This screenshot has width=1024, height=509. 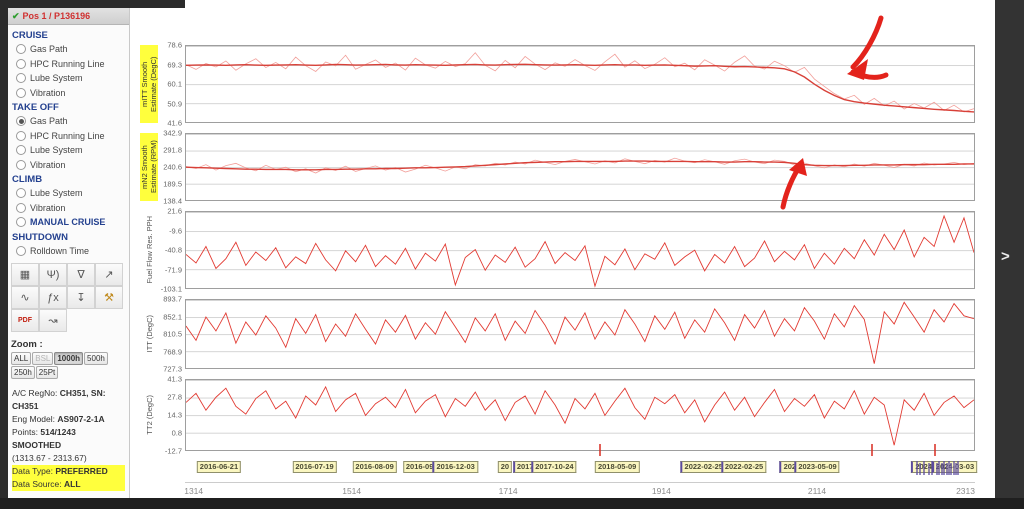 I want to click on y-ticks: 41.3 27.8 14.3 0.8 -12.7, so click(x=171, y=415).